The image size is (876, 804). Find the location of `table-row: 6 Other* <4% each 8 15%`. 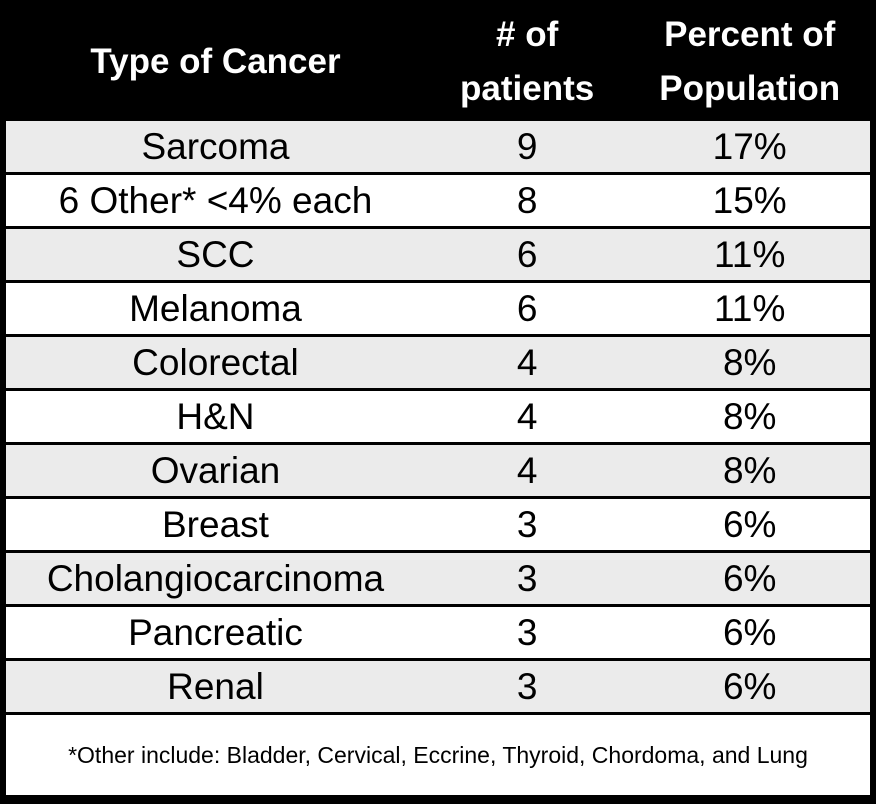

table-row: 6 Other* <4% each 8 15% is located at coordinates (438, 200).